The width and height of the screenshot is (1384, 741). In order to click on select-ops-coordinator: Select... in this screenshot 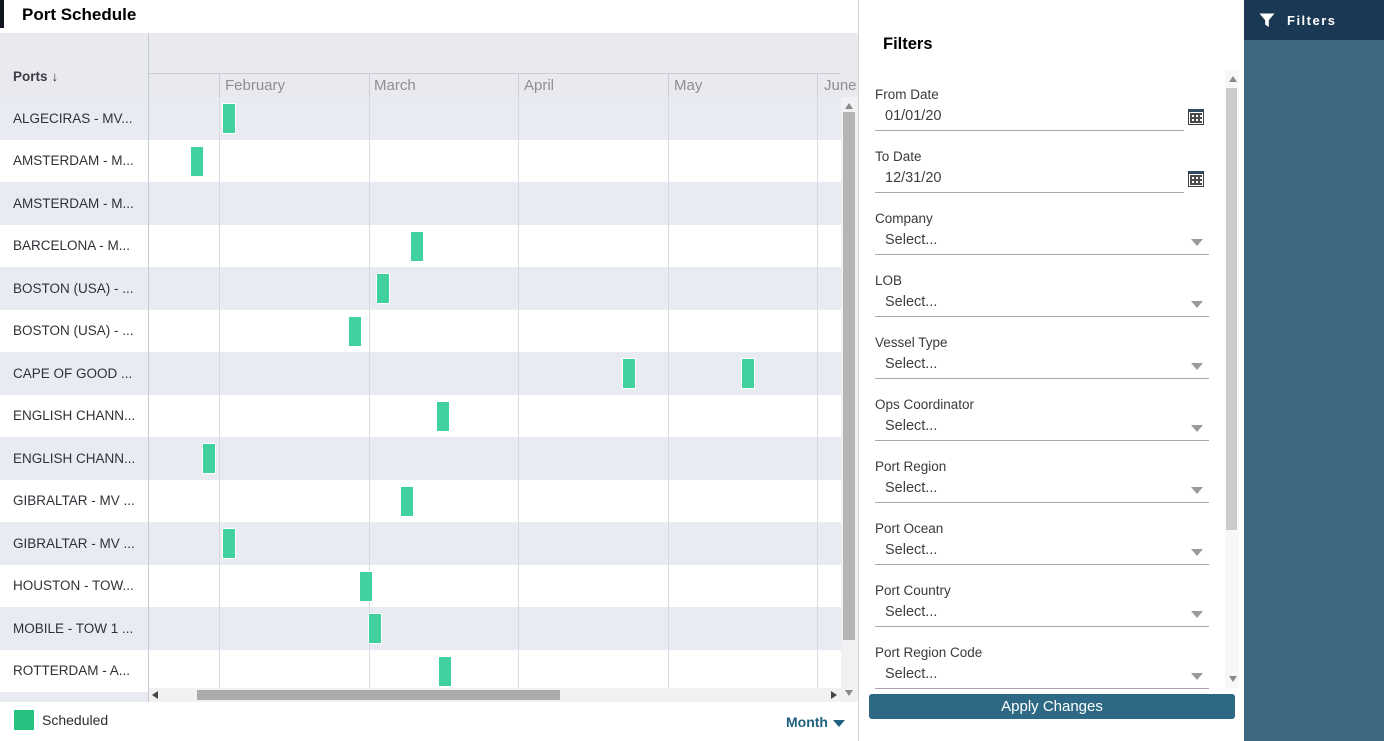, I will do `click(911, 426)`.